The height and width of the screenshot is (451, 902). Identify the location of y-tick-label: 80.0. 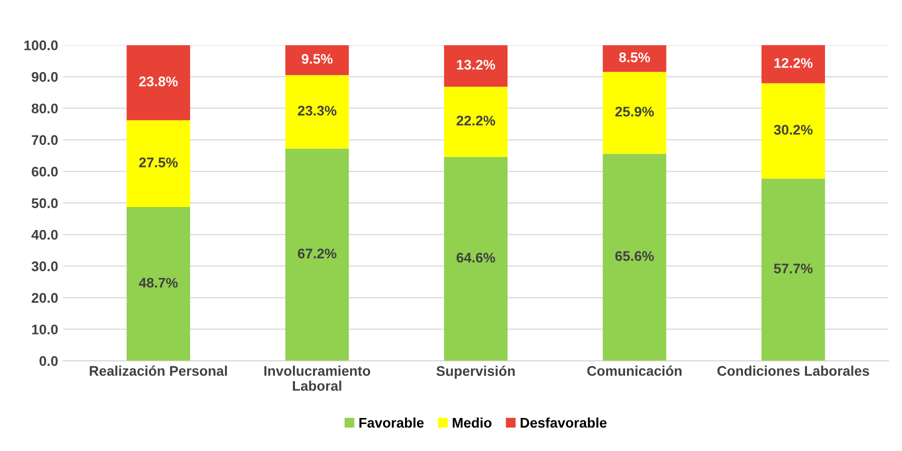
(45, 109).